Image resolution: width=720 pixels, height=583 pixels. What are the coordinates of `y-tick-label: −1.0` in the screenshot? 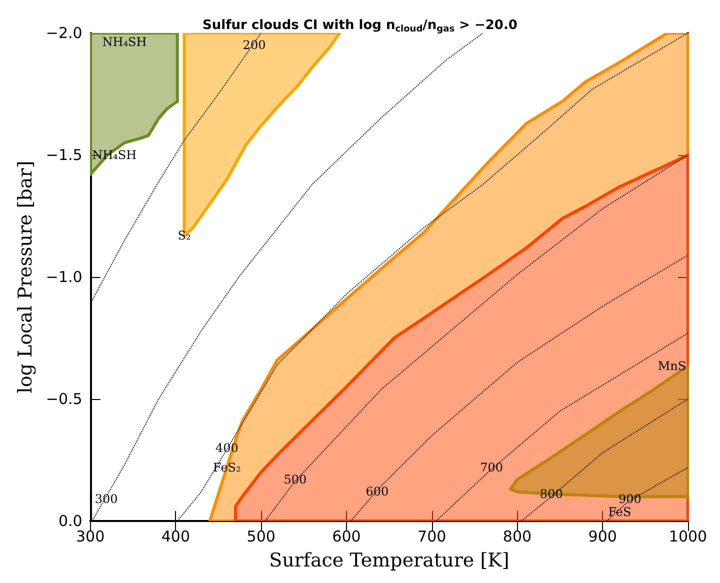 It's located at (64, 277).